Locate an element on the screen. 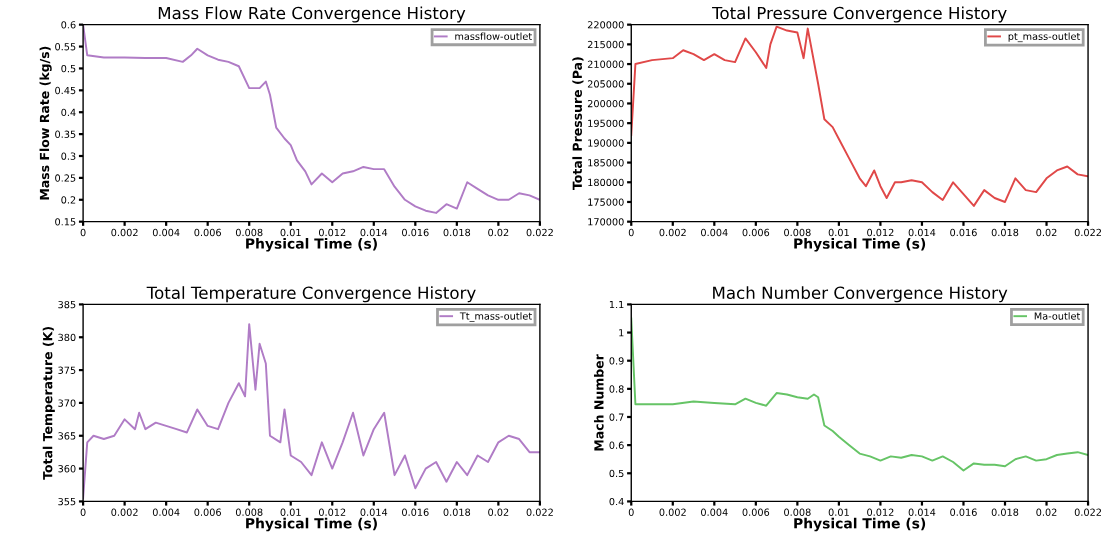 The height and width of the screenshot is (548, 1108). chart-title: Total Temperature Convergence History is located at coordinates (311, 294).